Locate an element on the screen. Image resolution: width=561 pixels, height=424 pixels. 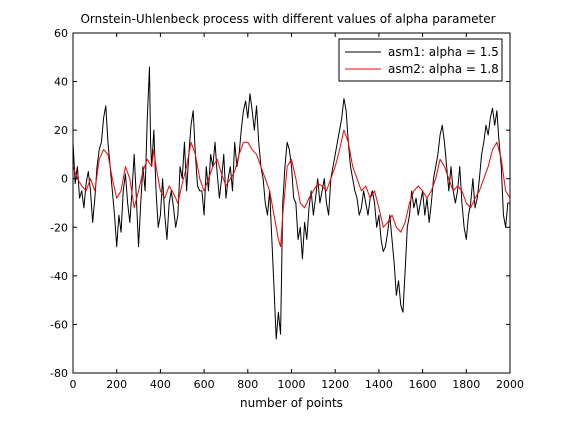
y-tick-label: -40 is located at coordinates (59, 276).